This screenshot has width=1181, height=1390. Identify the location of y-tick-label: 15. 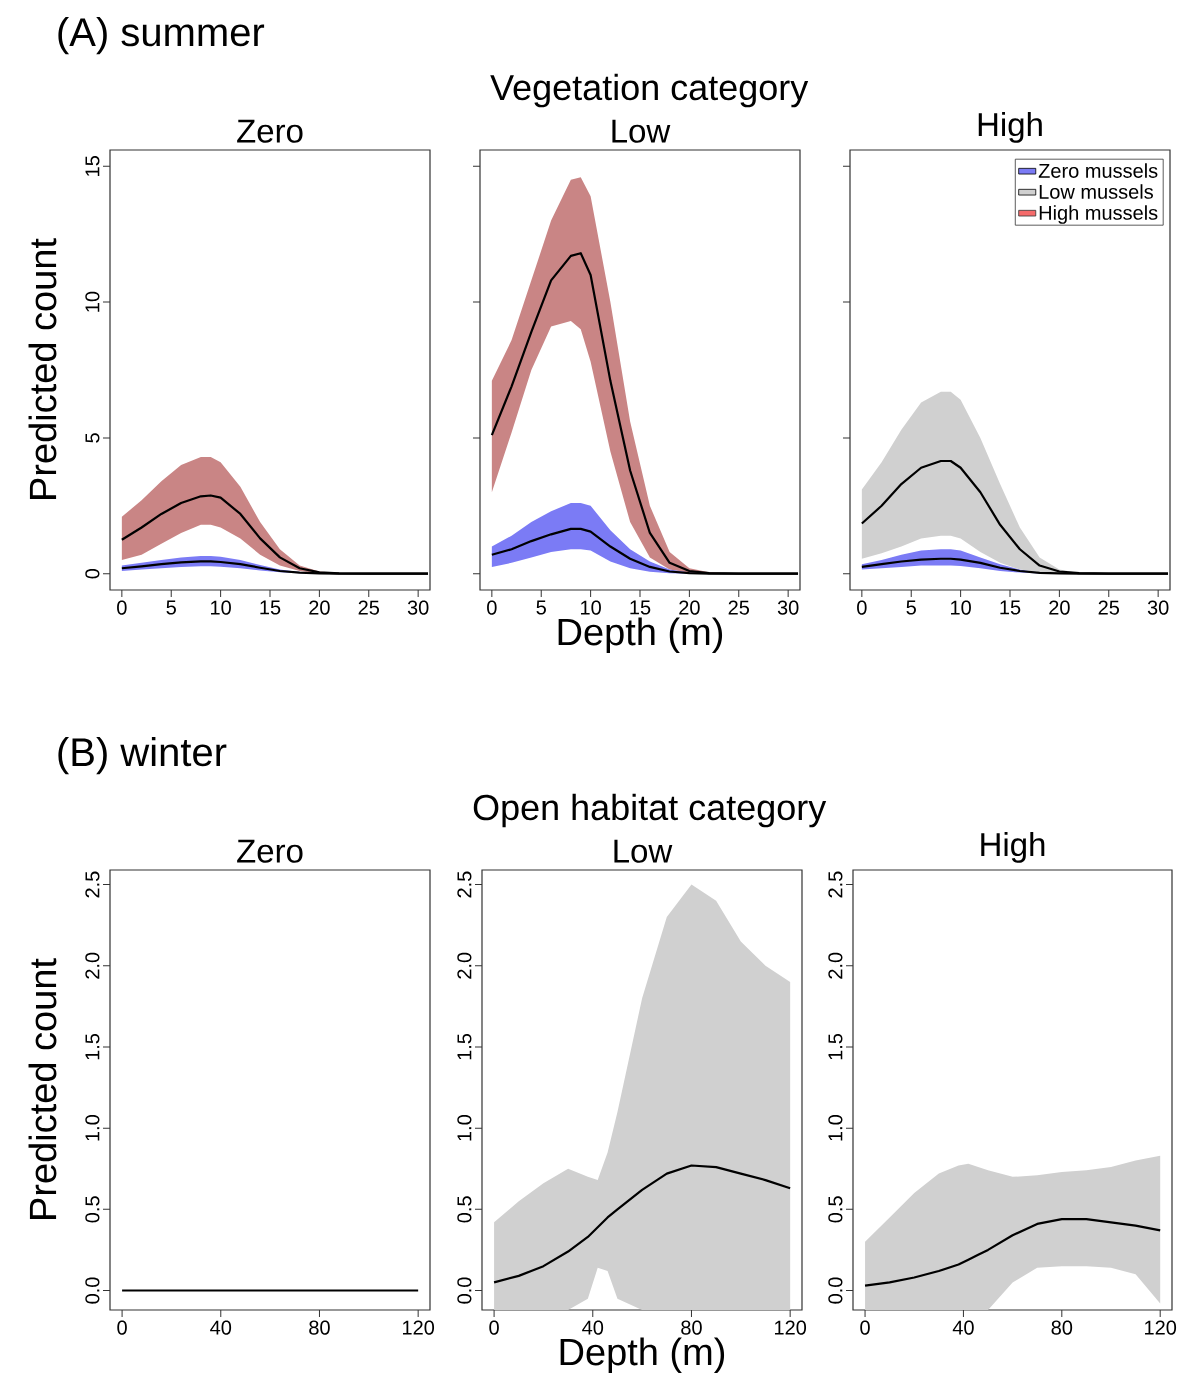
(92, 166).